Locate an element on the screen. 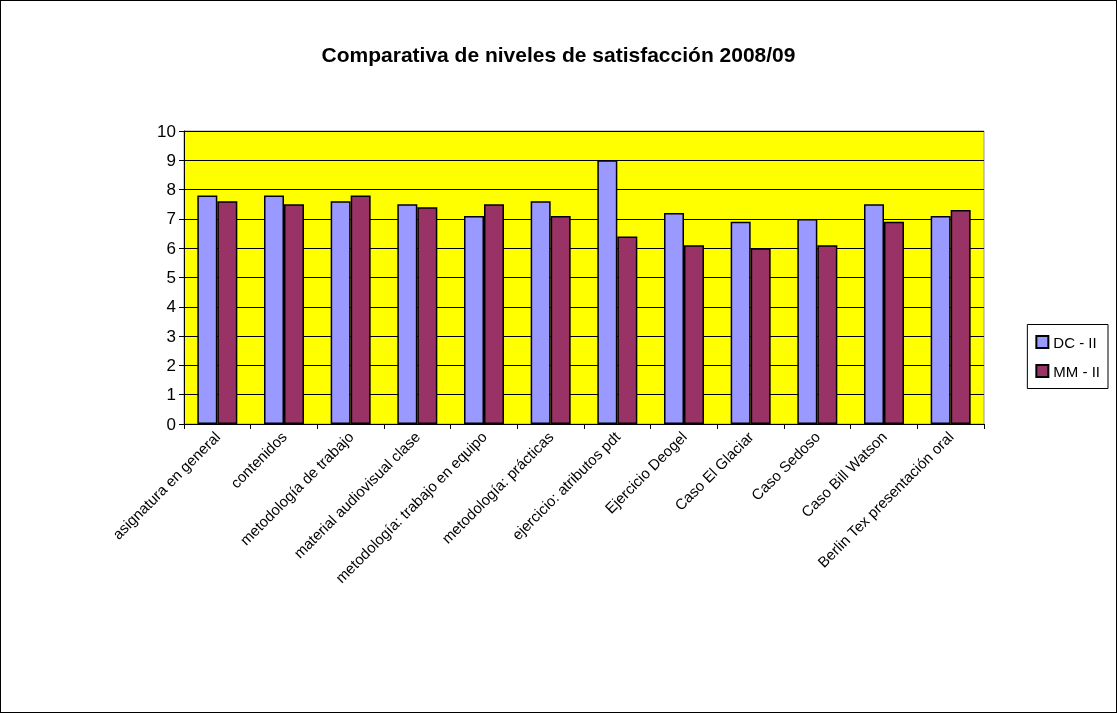 Image resolution: width=1117 pixels, height=713 pixels. legend-label: DC - II is located at coordinates (1075, 342).